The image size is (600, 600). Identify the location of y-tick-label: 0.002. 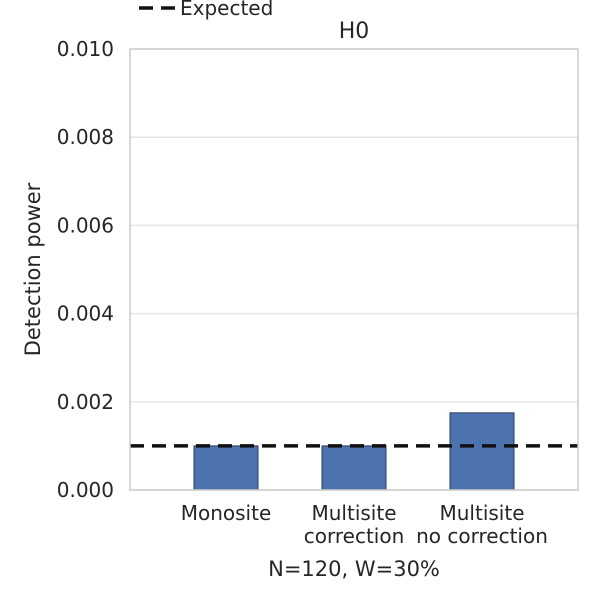
(85, 402).